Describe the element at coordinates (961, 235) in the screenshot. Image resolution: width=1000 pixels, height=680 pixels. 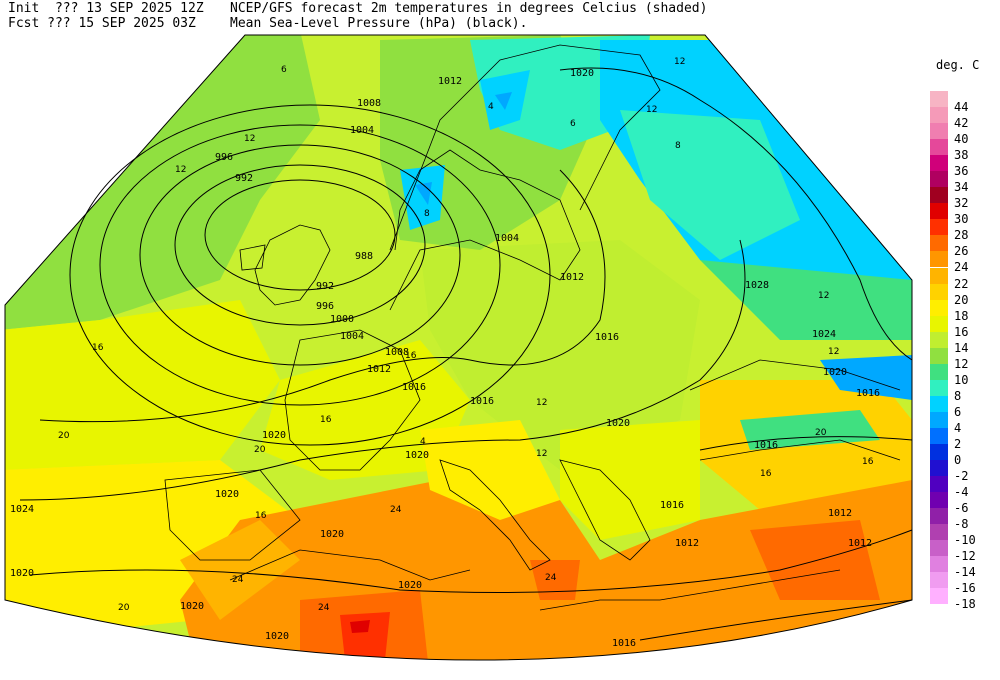
I see `legend-label: 28` at that location.